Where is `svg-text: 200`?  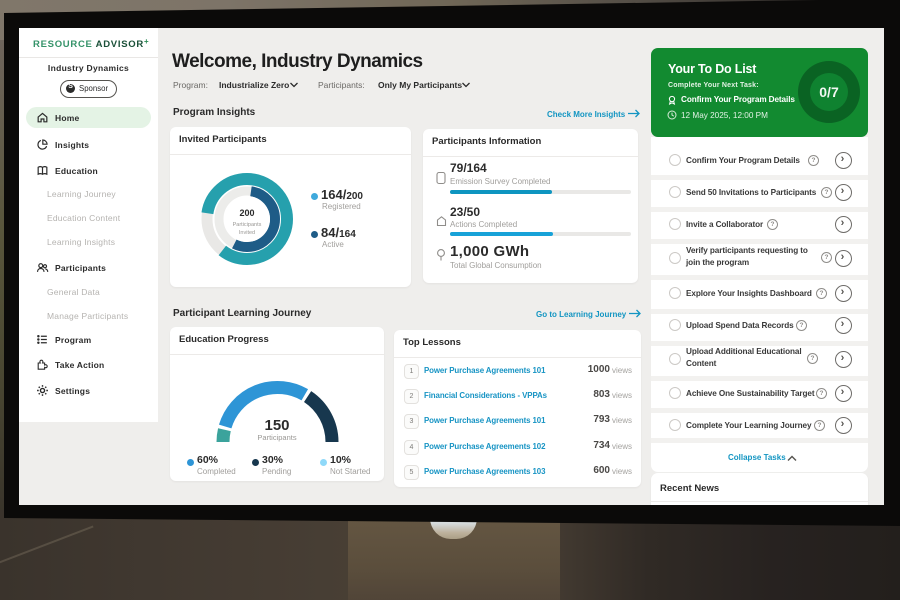 svg-text: 200 is located at coordinates (246, 213).